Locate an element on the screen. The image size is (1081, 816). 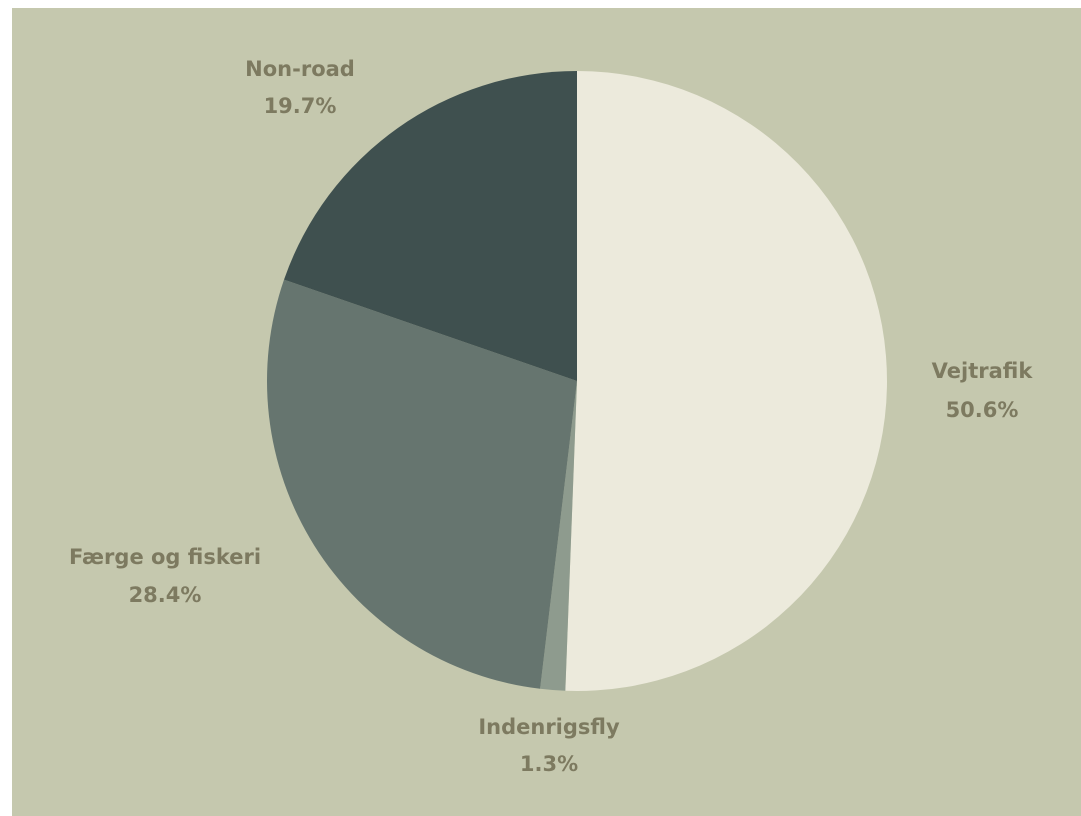
slice-label-value: 19.7% is located at coordinates (300, 106).